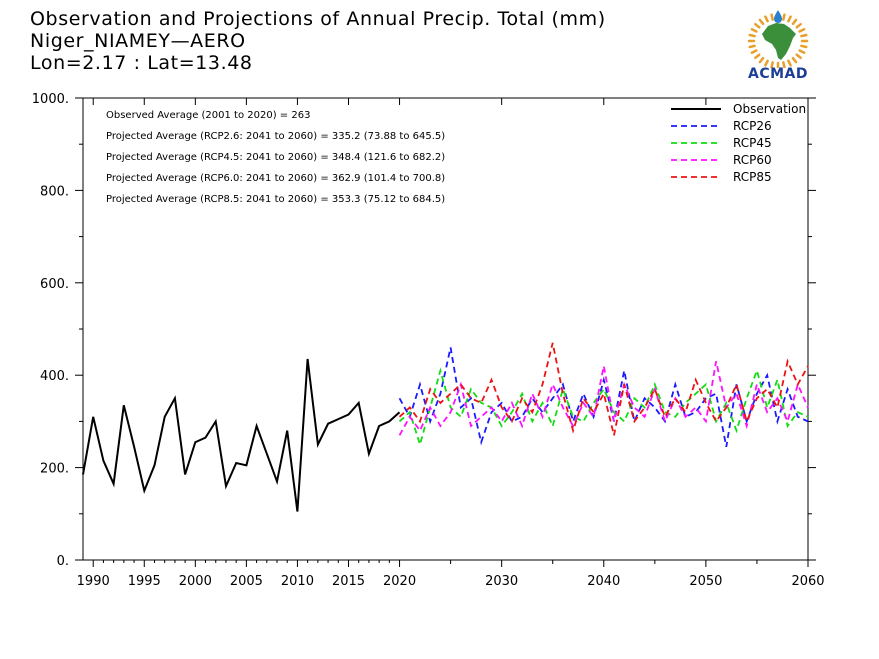  What do you see at coordinates (246, 581) in the screenshot?
I see `x-tick-label: 2005` at bounding box center [246, 581].